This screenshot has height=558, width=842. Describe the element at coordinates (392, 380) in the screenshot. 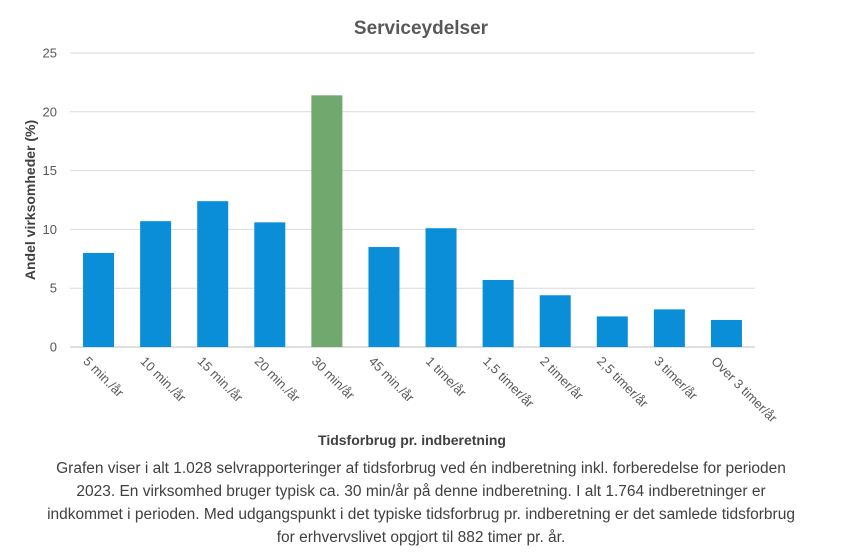

I see `x-tick-label: 45 min./år` at that location.